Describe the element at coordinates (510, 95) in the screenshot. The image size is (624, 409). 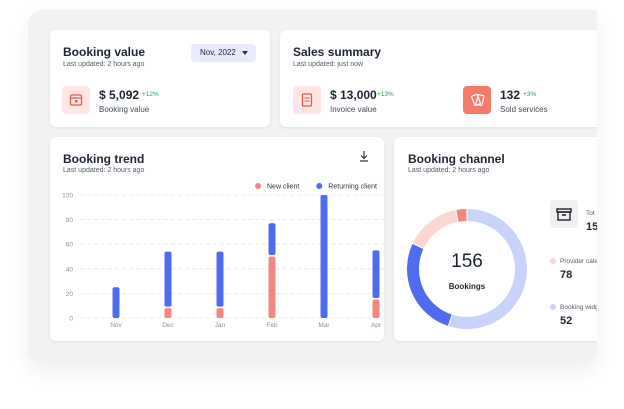
I see `amount: 132` at that location.